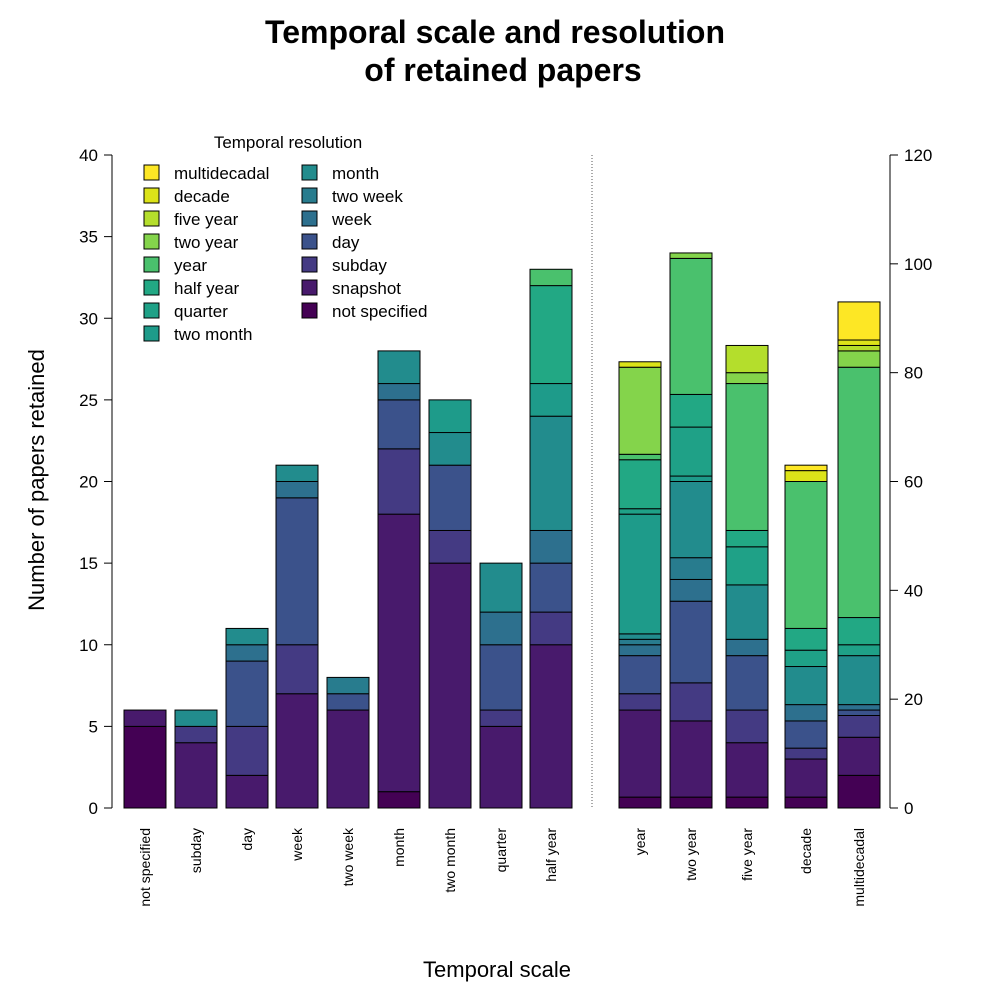 The image size is (1000, 1000). I want to click on legend-item-label: quarter, so click(201, 311).